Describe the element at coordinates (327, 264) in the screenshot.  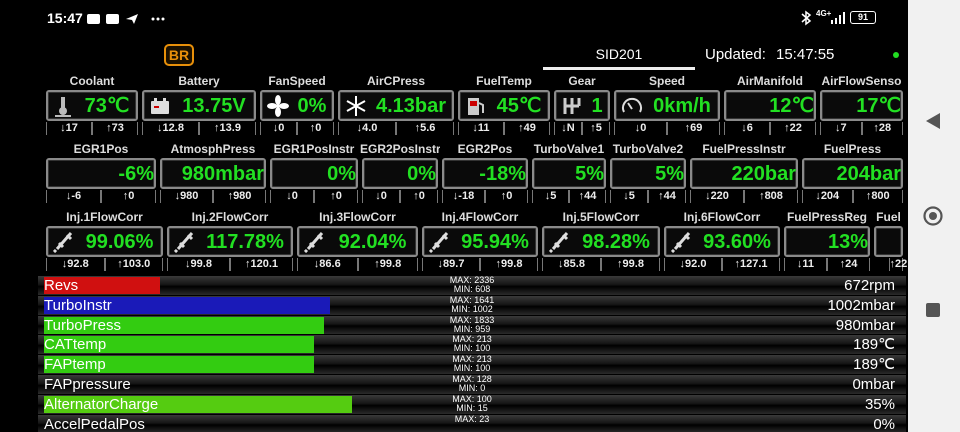
I see `gauge-min: ↓86.6` at that location.